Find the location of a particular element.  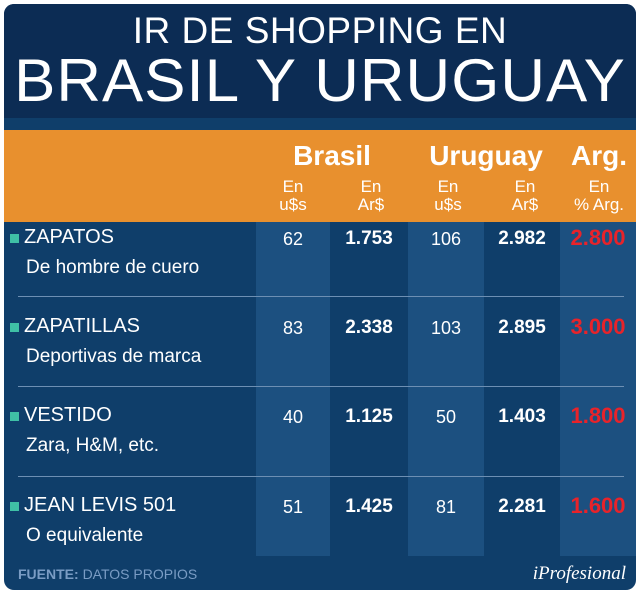

cell-uruguay-ars: 1.403 is located at coordinates (522, 416).